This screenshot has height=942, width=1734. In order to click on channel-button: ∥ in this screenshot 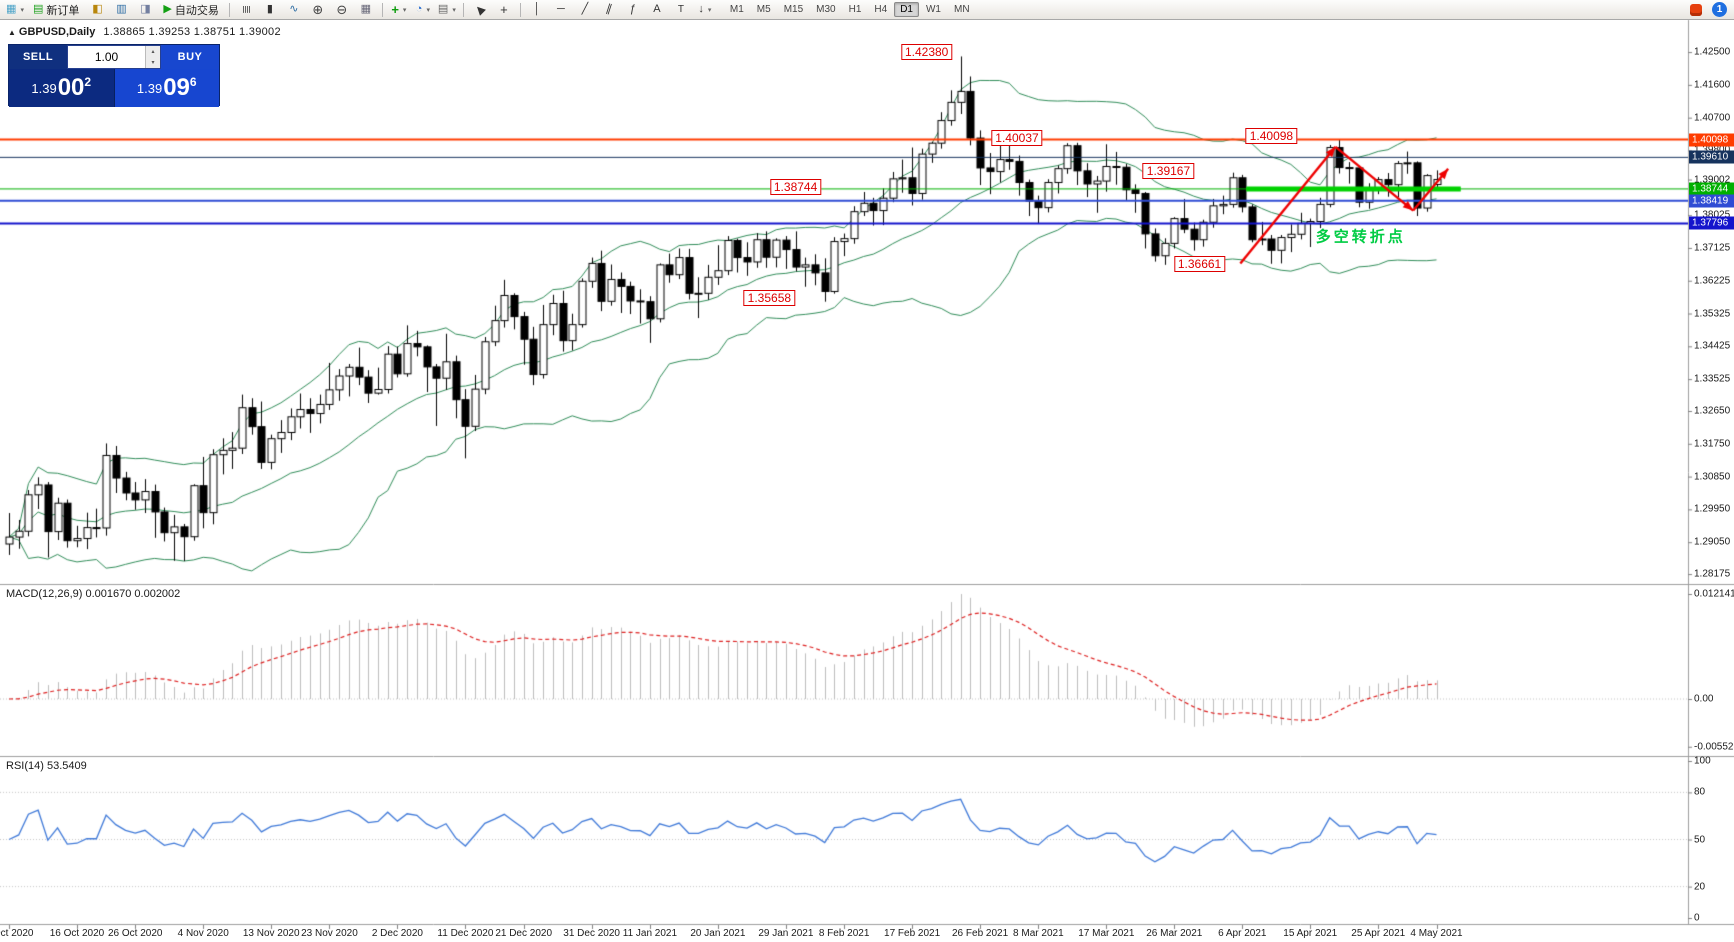, I will do `click(609, 9)`.